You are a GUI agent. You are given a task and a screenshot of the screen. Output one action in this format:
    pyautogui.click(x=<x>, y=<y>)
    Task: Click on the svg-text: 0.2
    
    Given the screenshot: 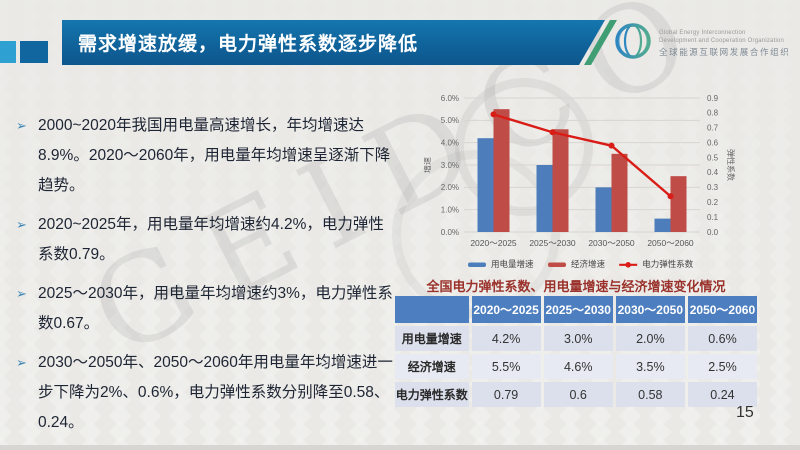 What is the action you would take?
    pyautogui.click(x=713, y=202)
    